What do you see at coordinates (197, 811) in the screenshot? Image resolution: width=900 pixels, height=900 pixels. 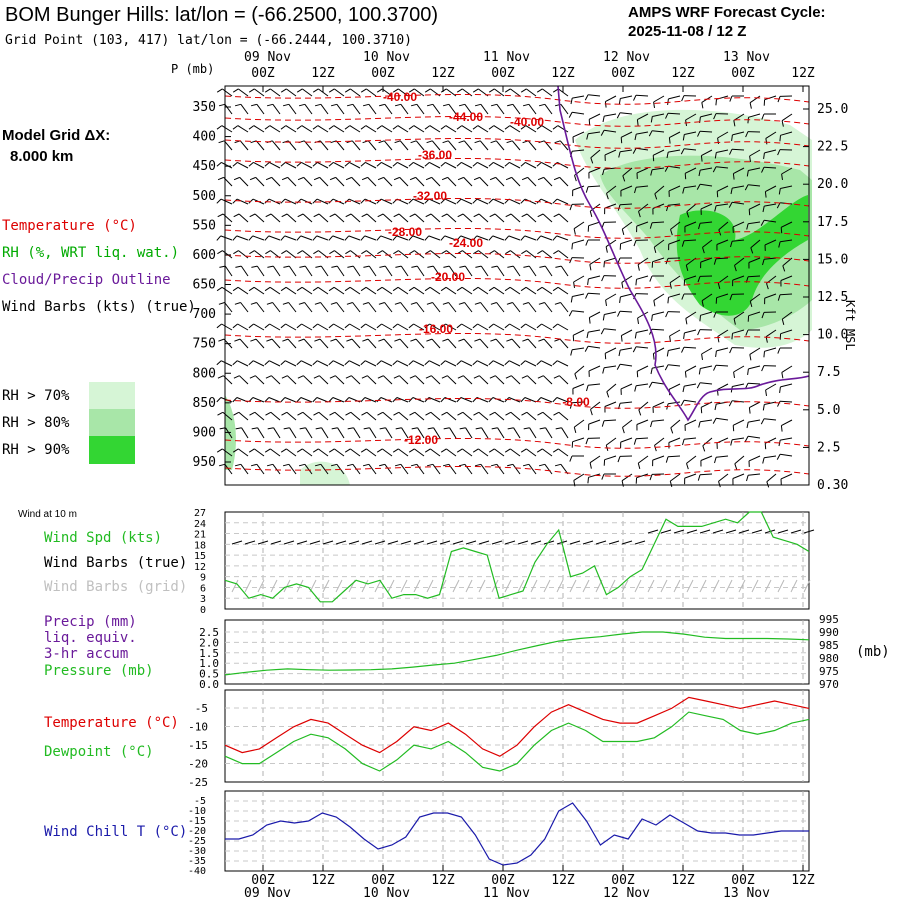 I see `wind-chill-tick-label-1: -10` at bounding box center [197, 811].